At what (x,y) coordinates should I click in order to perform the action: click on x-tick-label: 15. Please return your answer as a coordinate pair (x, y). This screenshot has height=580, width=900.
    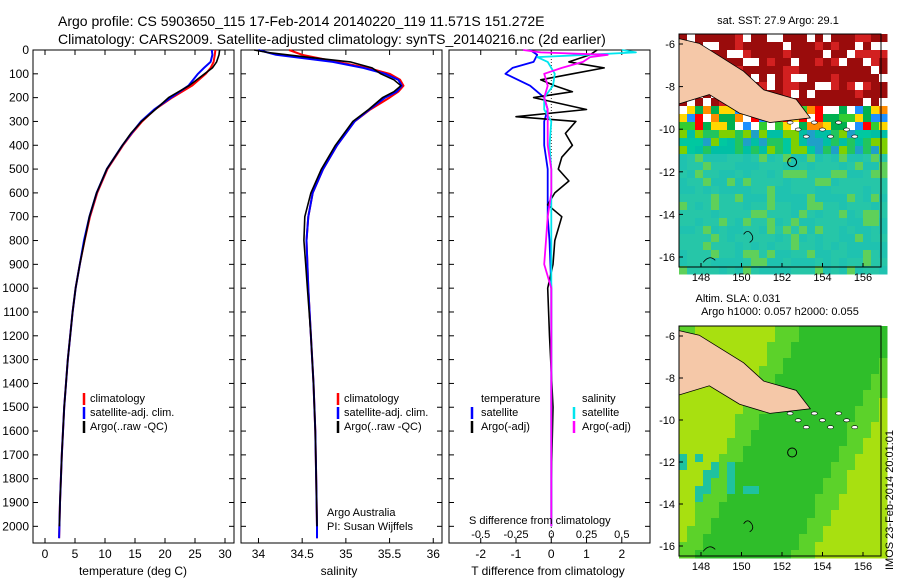
    Looking at the image, I should click on (135, 554).